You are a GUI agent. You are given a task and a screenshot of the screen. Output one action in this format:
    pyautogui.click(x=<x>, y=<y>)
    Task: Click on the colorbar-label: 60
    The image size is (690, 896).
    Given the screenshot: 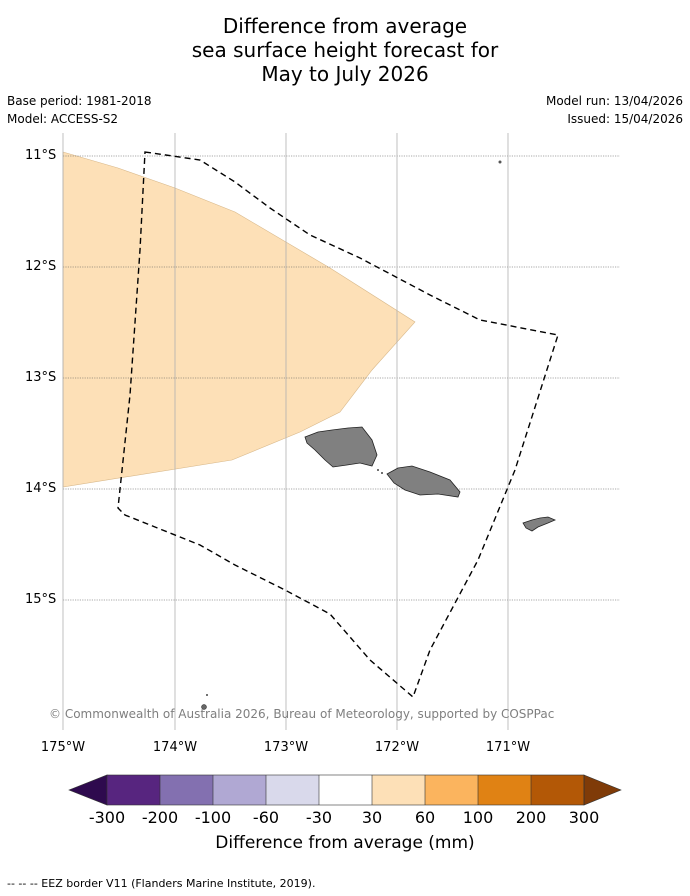 What is the action you would take?
    pyautogui.click(x=425, y=817)
    